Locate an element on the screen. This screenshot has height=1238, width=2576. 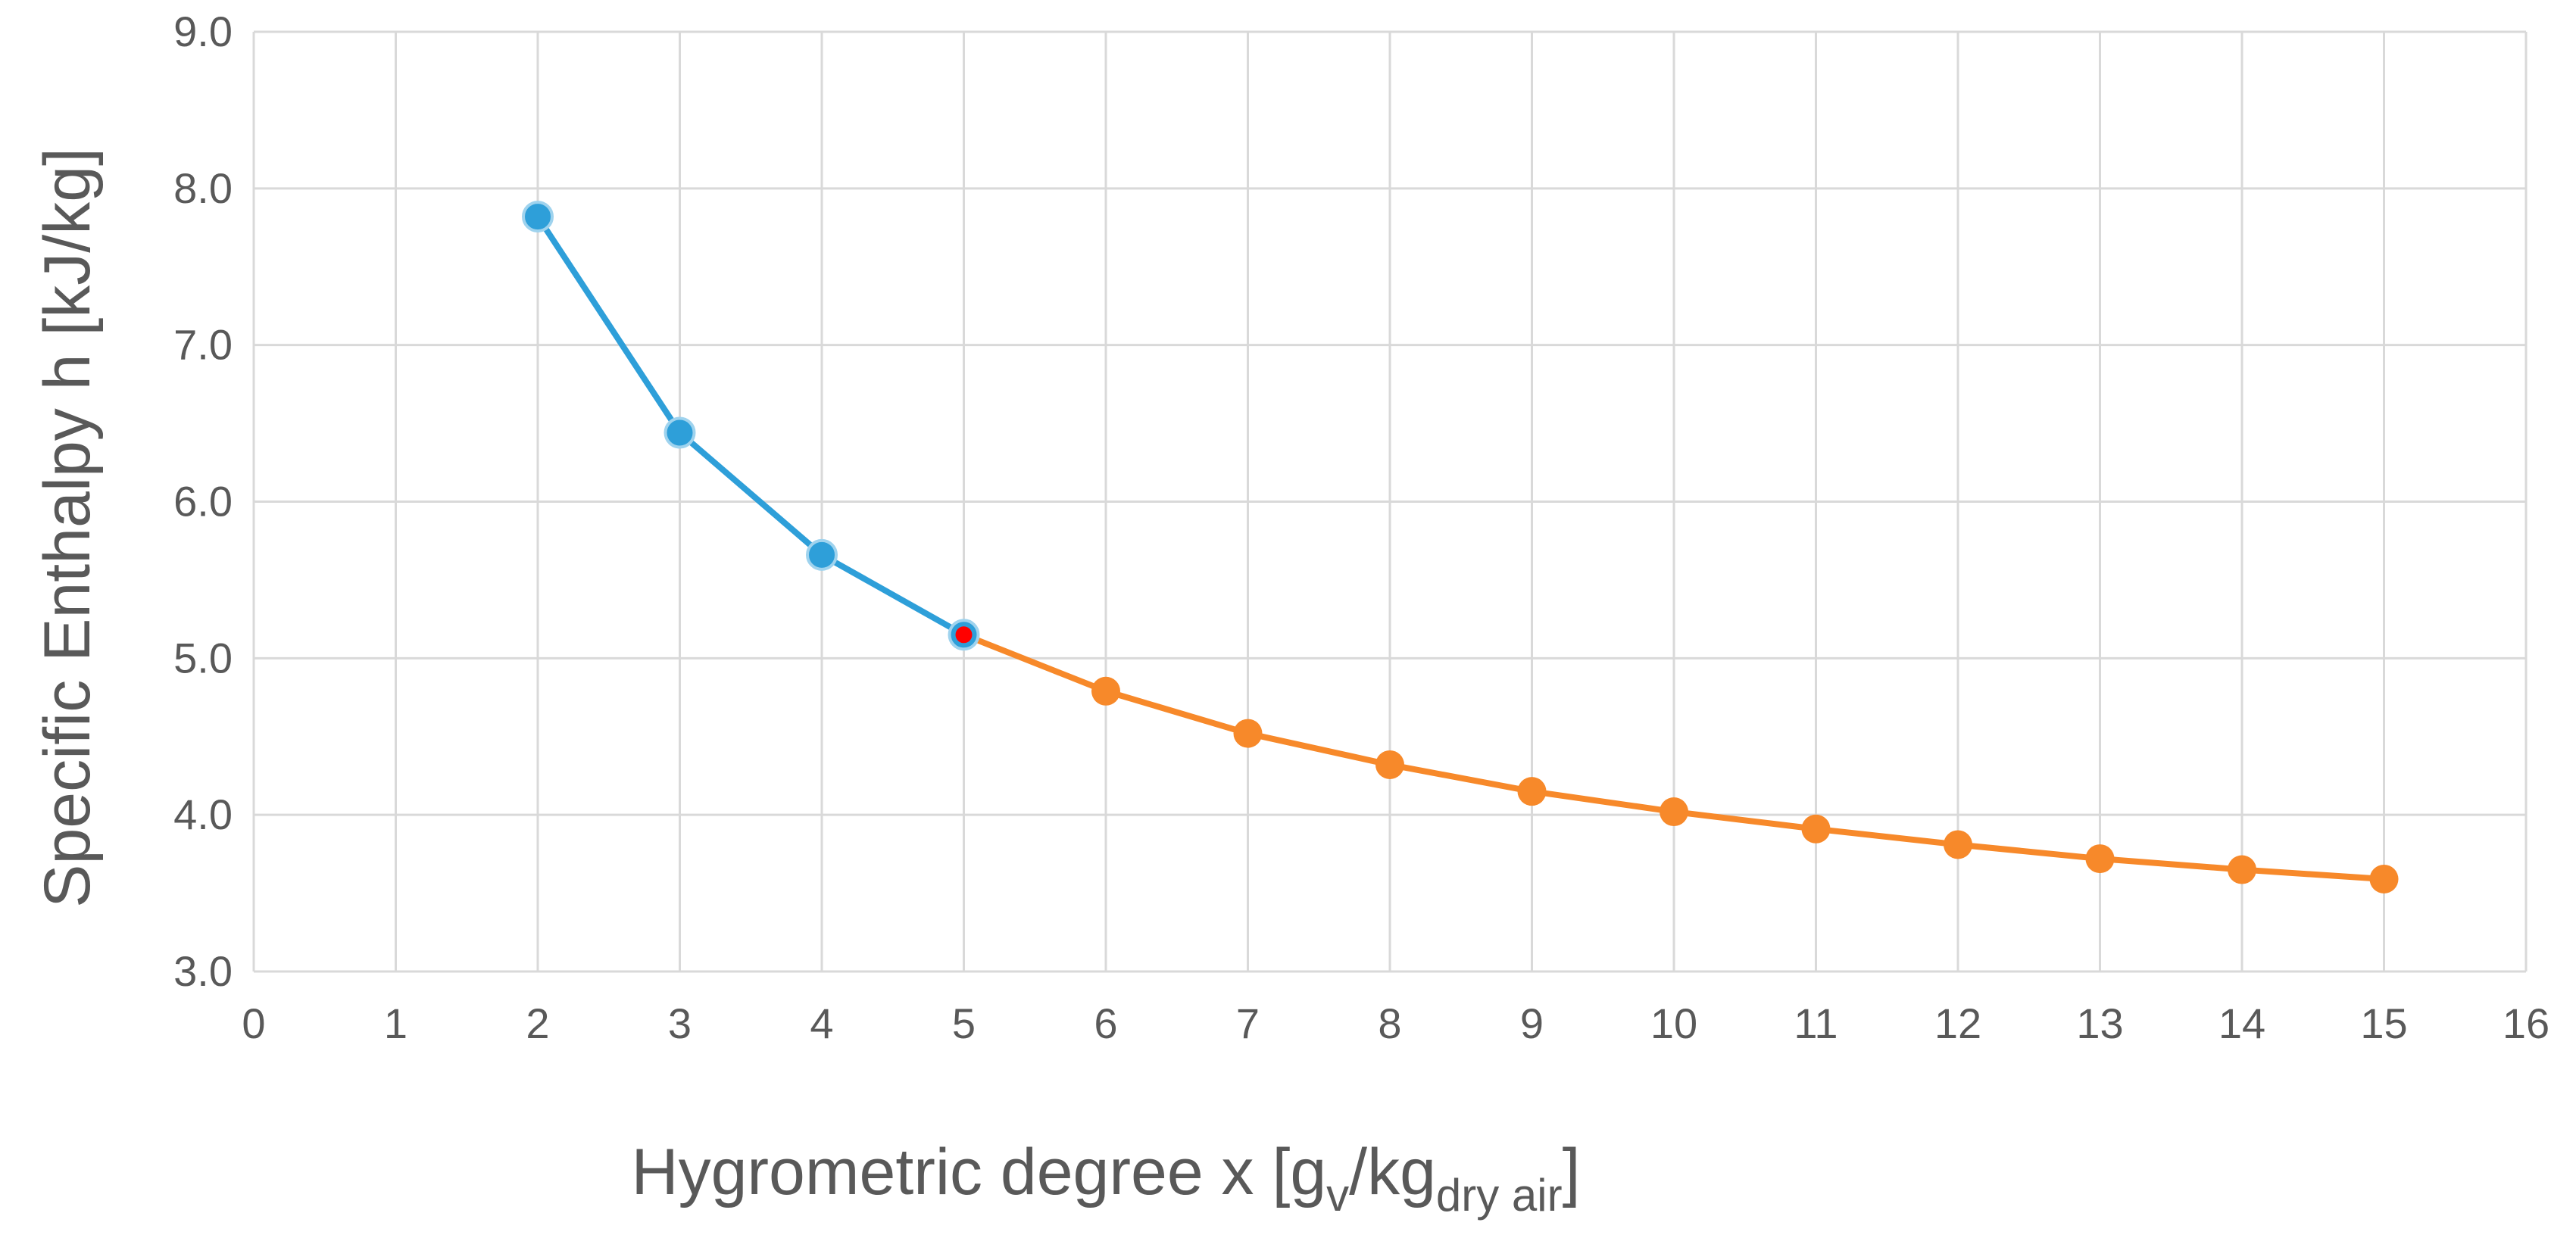
y-axis-title: Specific Enthalpy h [kJ/kg] is located at coordinates (68, 528).